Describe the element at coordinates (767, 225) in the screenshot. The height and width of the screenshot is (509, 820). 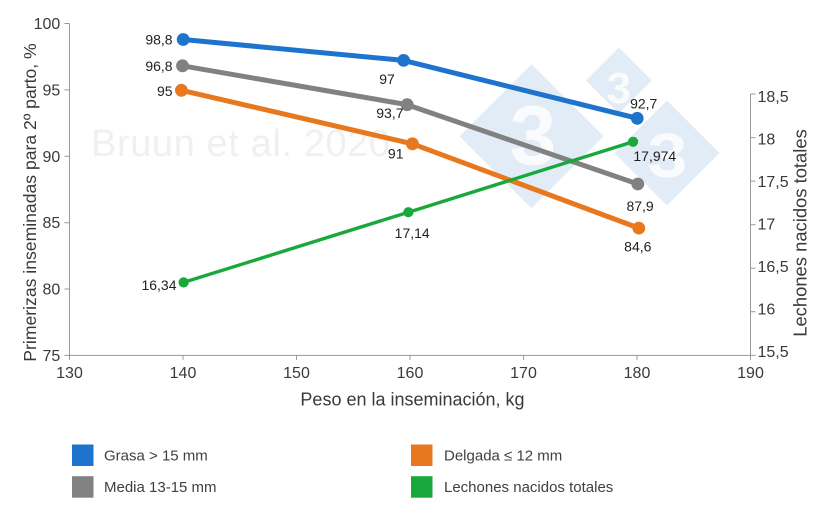
I see `svg-text: 17` at that location.